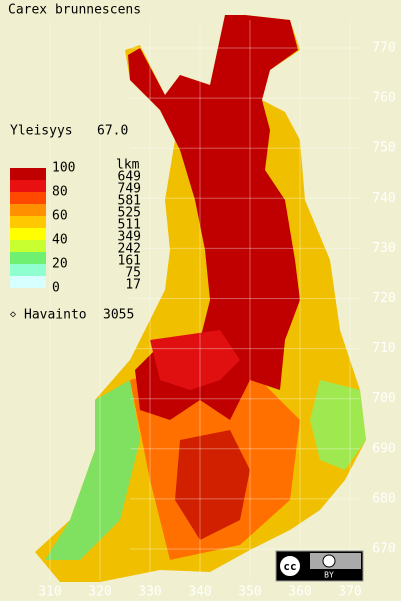 The height and width of the screenshot is (601, 401). I want to click on frequency-value: 67.0, so click(112, 131).